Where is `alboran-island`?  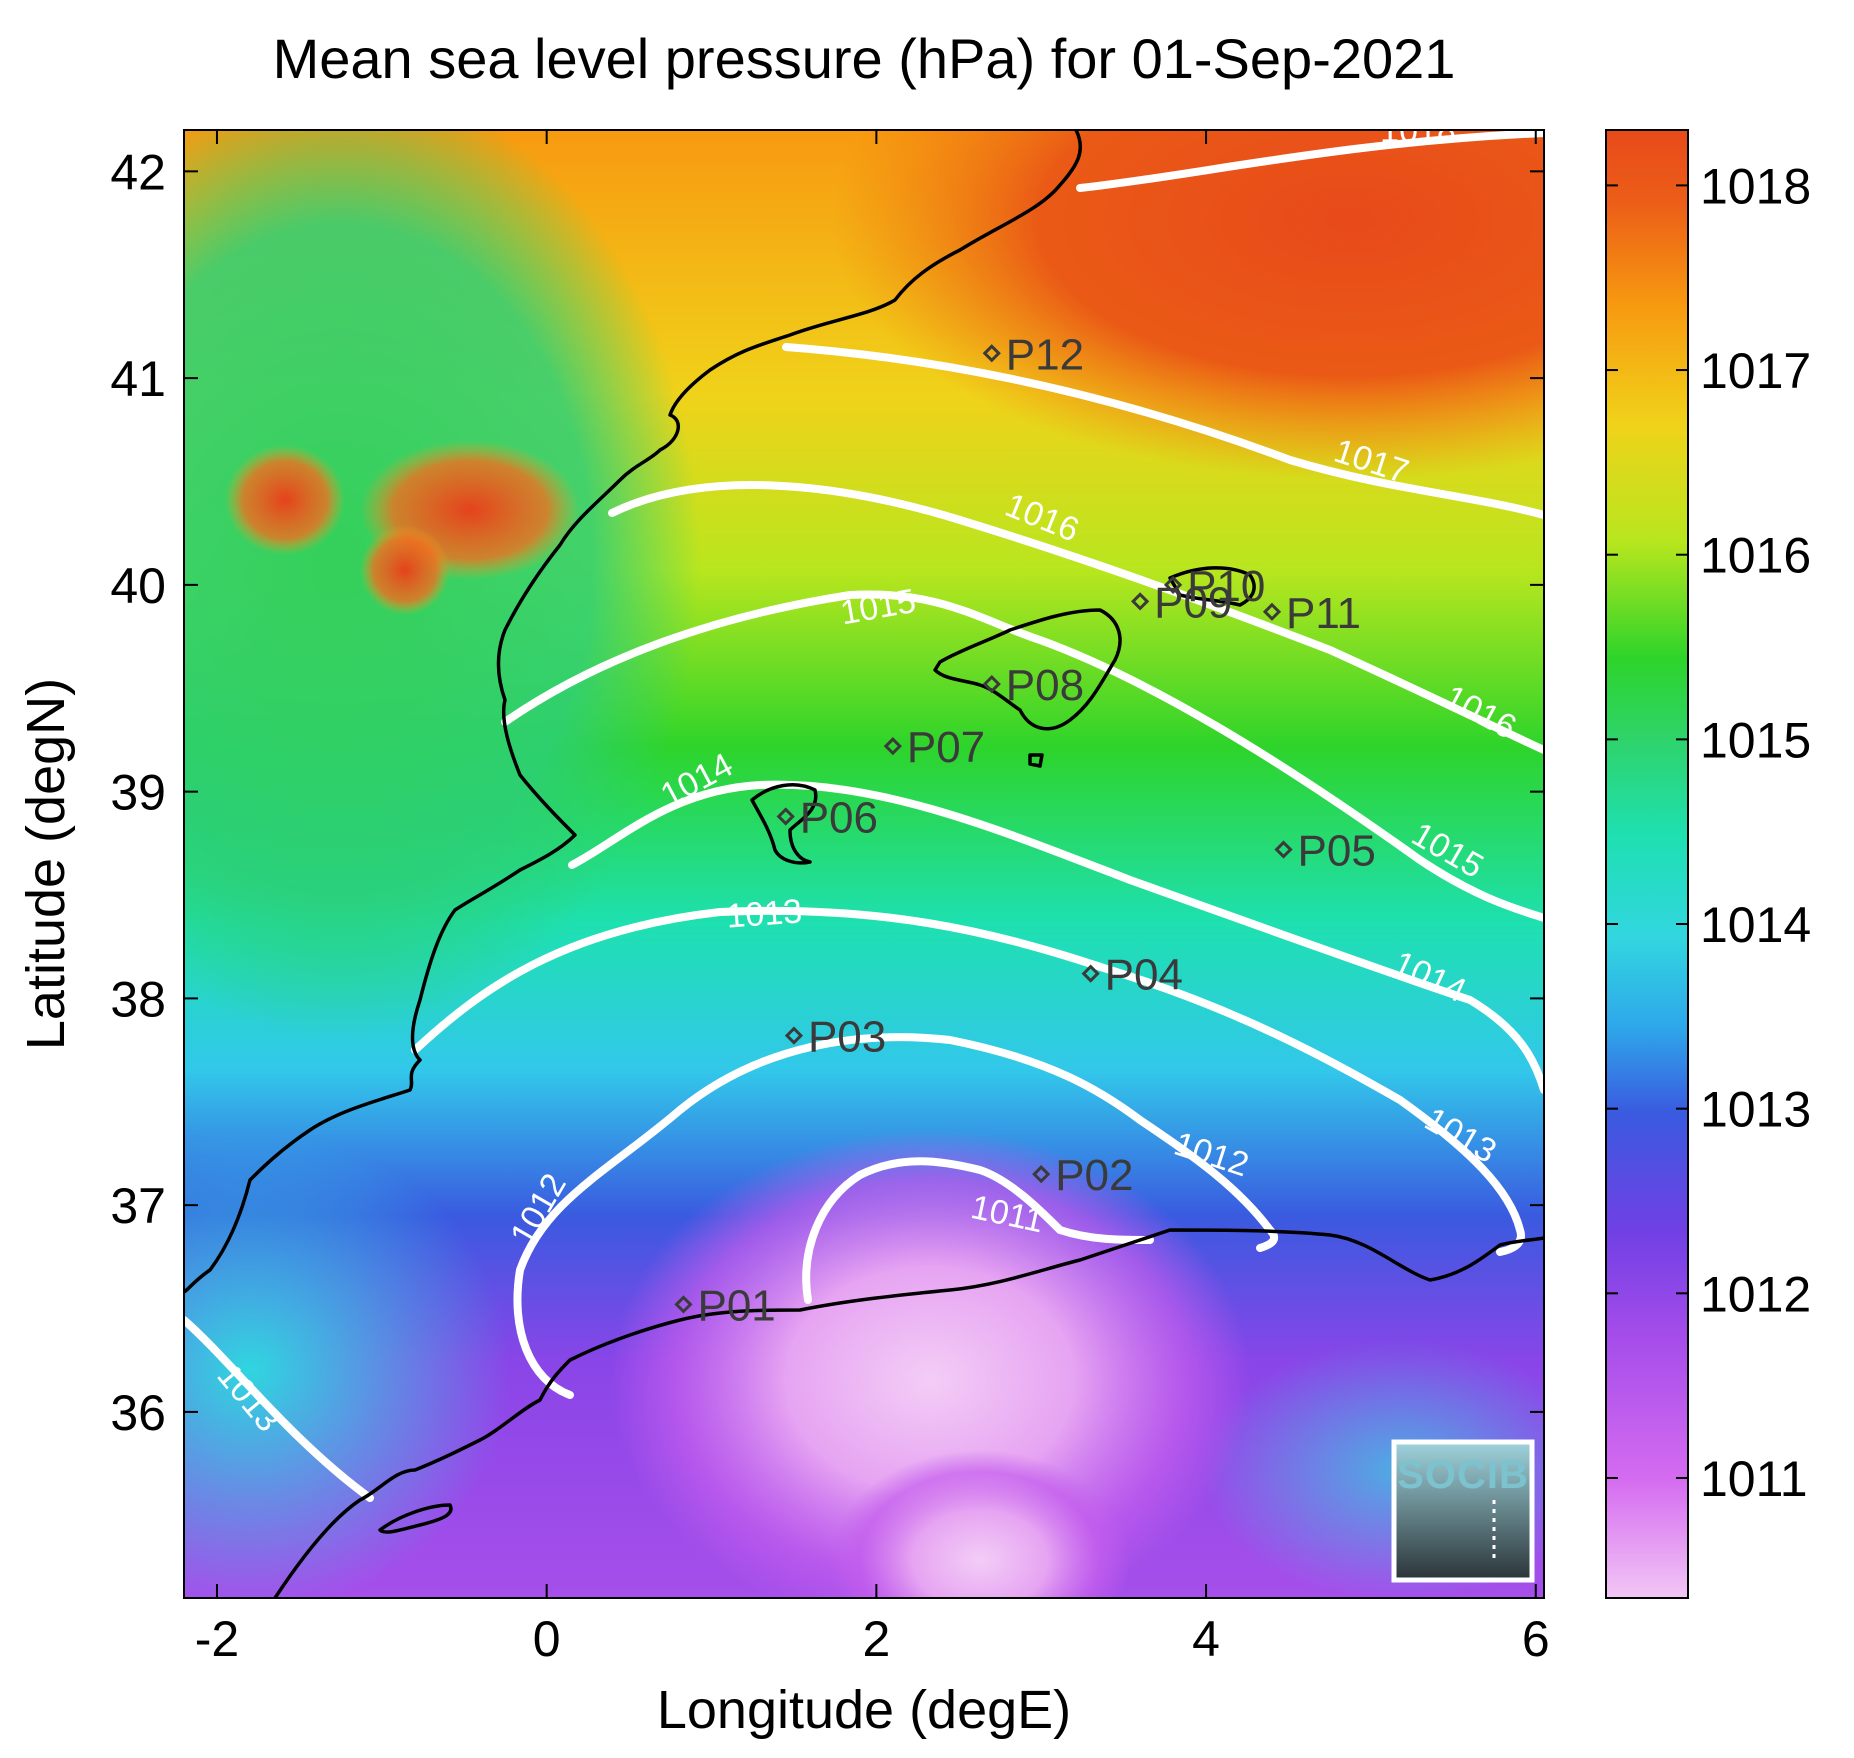
alboran-island is located at coordinates (415, 1518).